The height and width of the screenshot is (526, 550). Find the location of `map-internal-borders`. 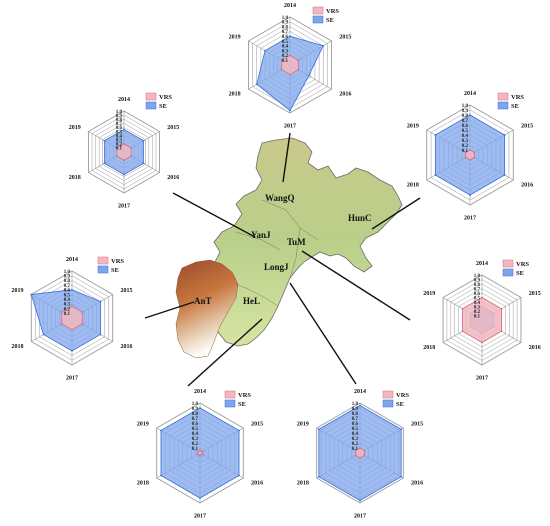

map-internal-borders is located at coordinates (277, 253).